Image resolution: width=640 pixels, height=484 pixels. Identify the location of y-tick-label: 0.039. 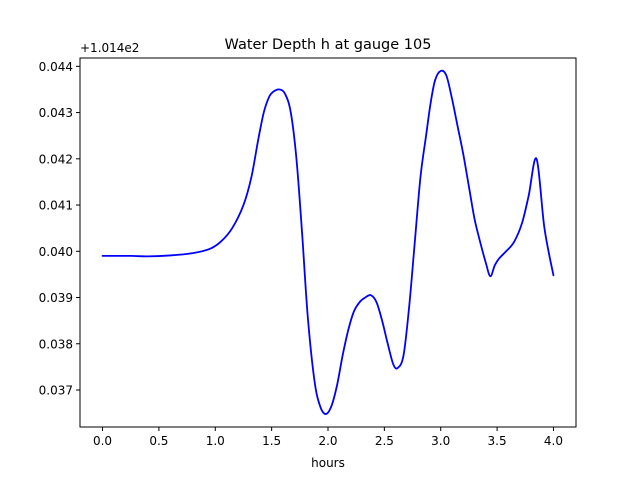
(56, 298).